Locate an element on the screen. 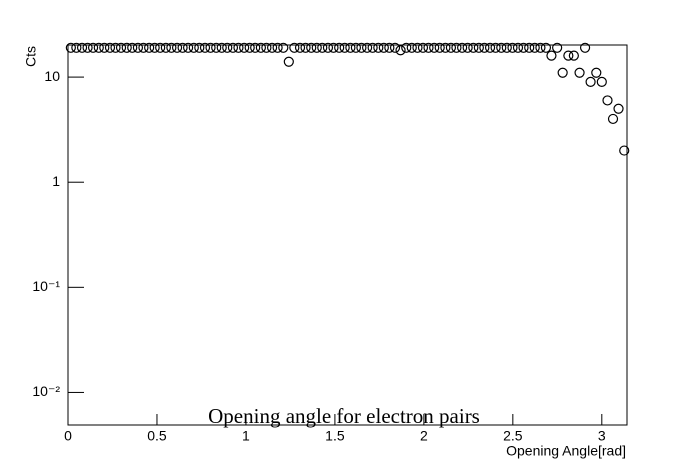 The image size is (696, 472). chart-title: Opening angle for electron pairs is located at coordinates (344, 416).